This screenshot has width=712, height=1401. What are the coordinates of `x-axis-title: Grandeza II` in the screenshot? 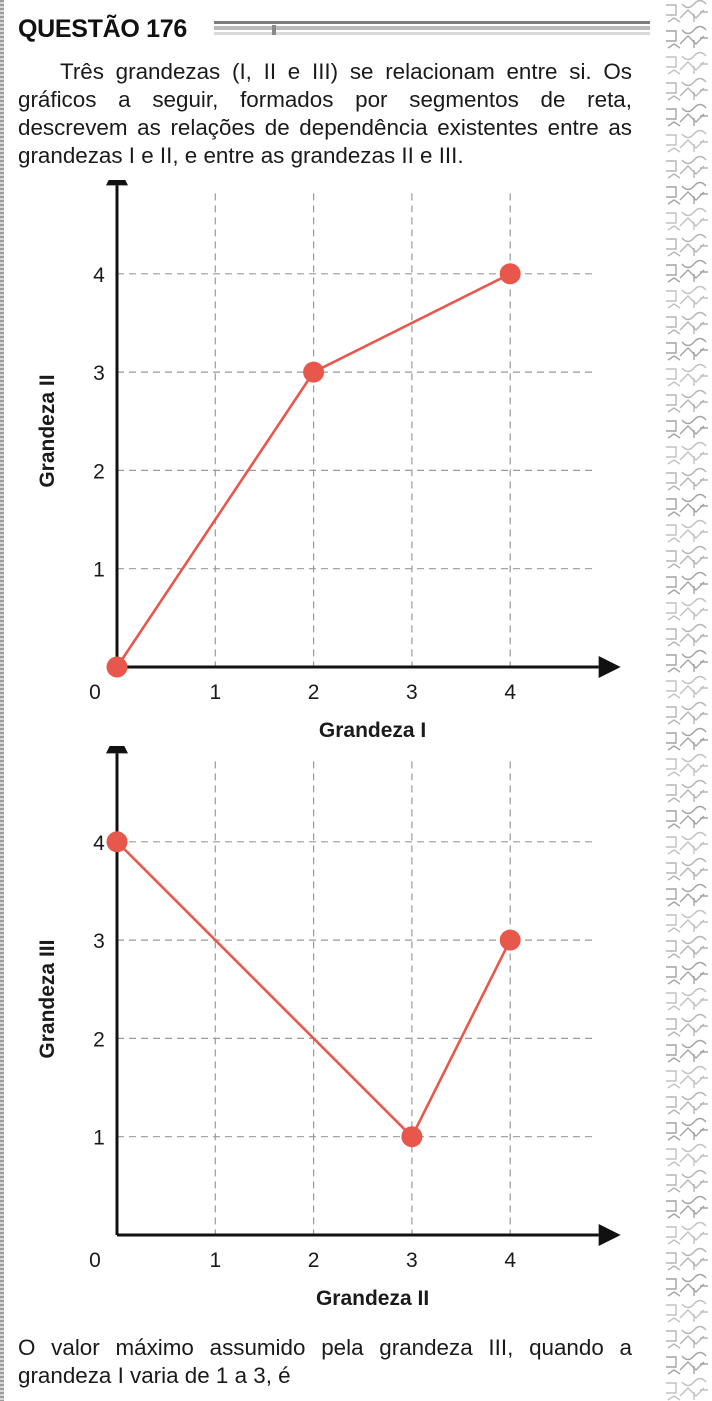 It's located at (372, 1298).